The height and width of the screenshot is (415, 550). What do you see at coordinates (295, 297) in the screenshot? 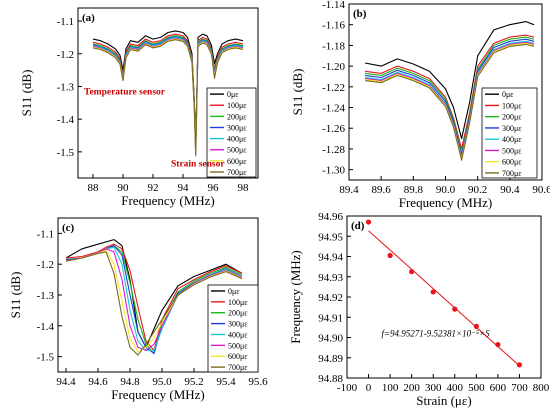
I see `y-axis-title: Frequency (MHz)` at bounding box center [295, 297].